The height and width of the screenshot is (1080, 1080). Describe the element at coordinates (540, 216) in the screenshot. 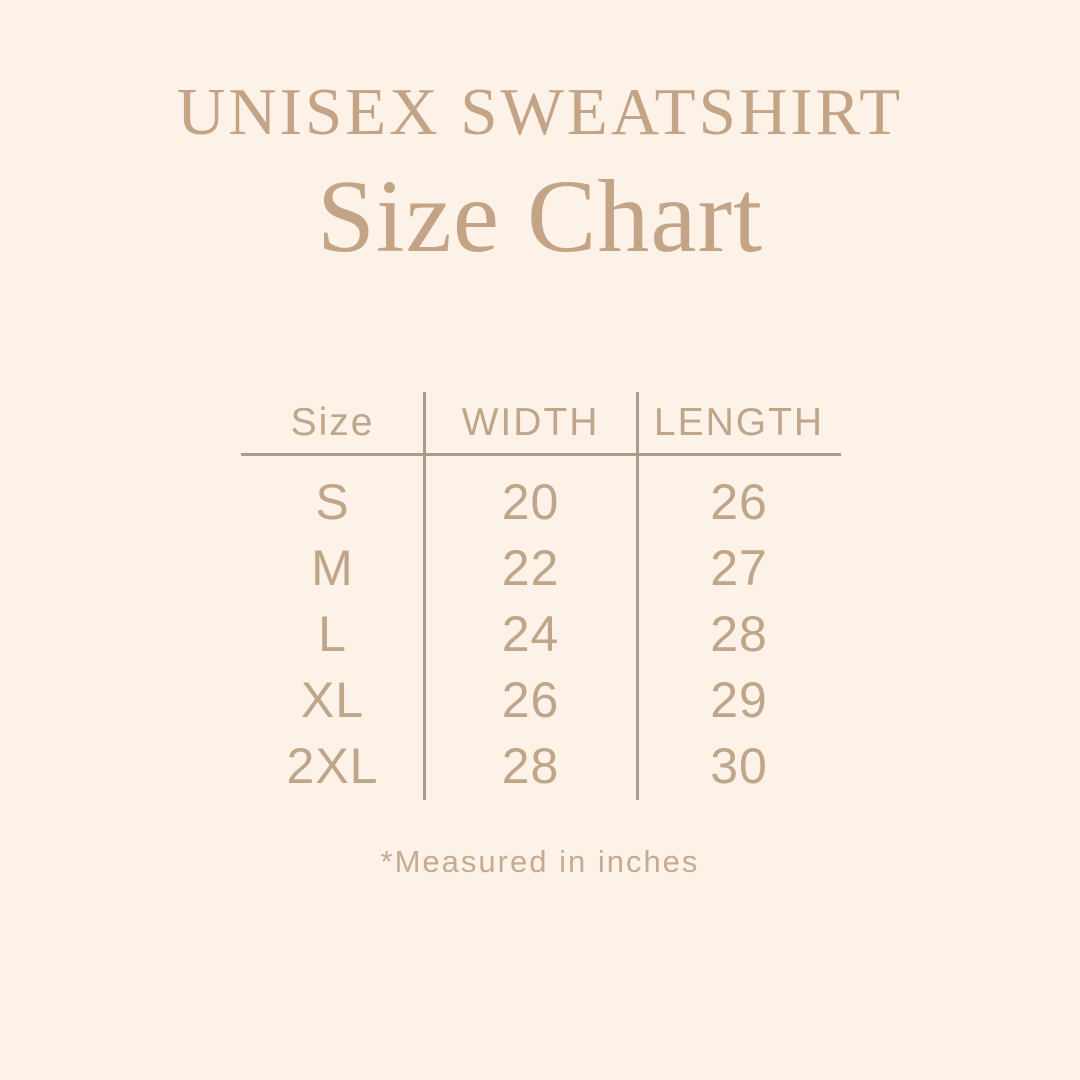

I see `page-subtitle: Size Chart` at that location.